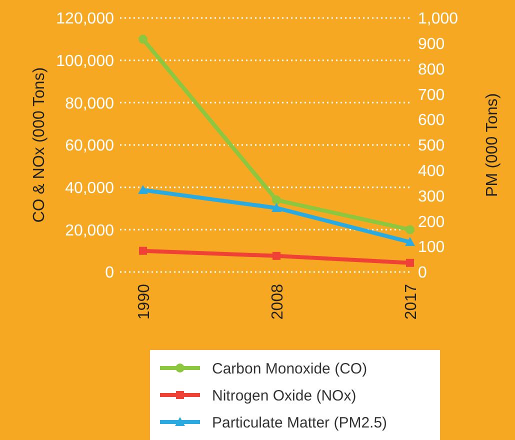  I want to click on y2-tick-label: 400, so click(431, 171).